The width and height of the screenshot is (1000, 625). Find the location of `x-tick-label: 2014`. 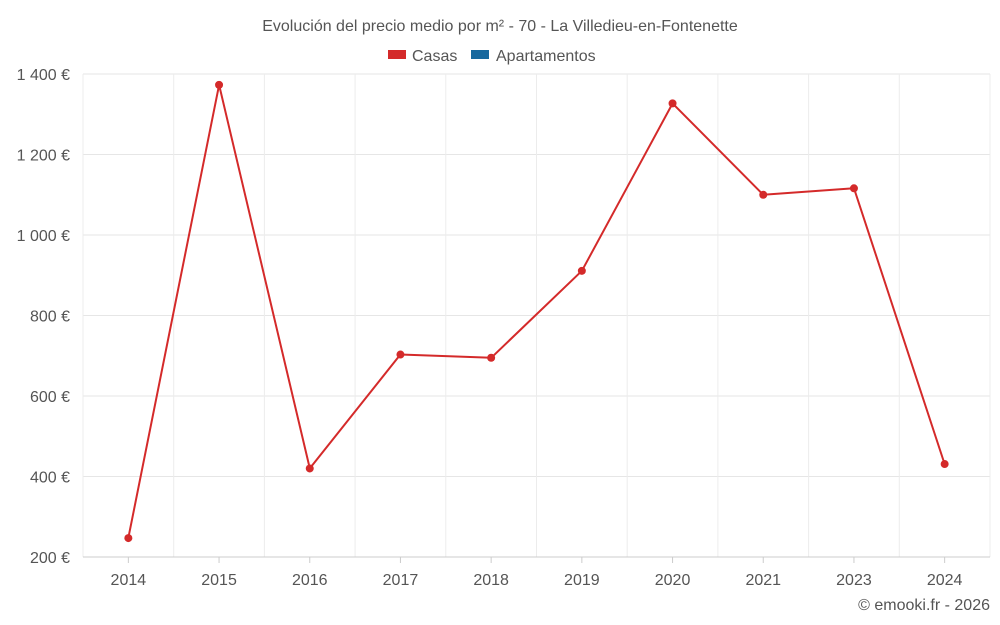

x-tick-label: 2014 is located at coordinates (129, 580).